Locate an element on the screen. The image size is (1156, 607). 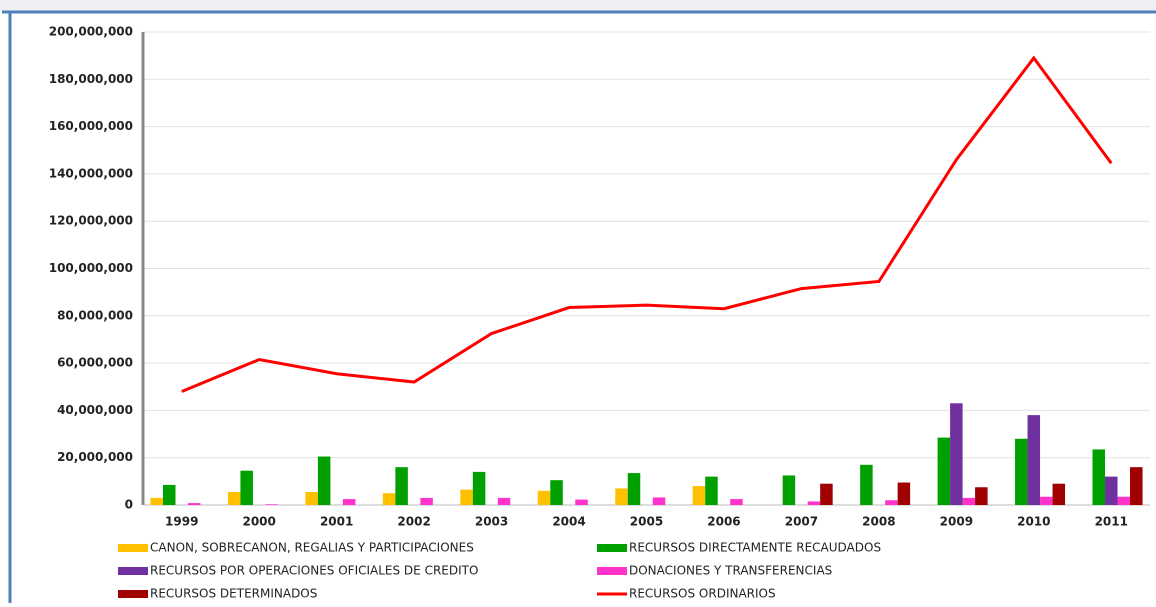
x-tick-label: 2003 is located at coordinates (491, 522).